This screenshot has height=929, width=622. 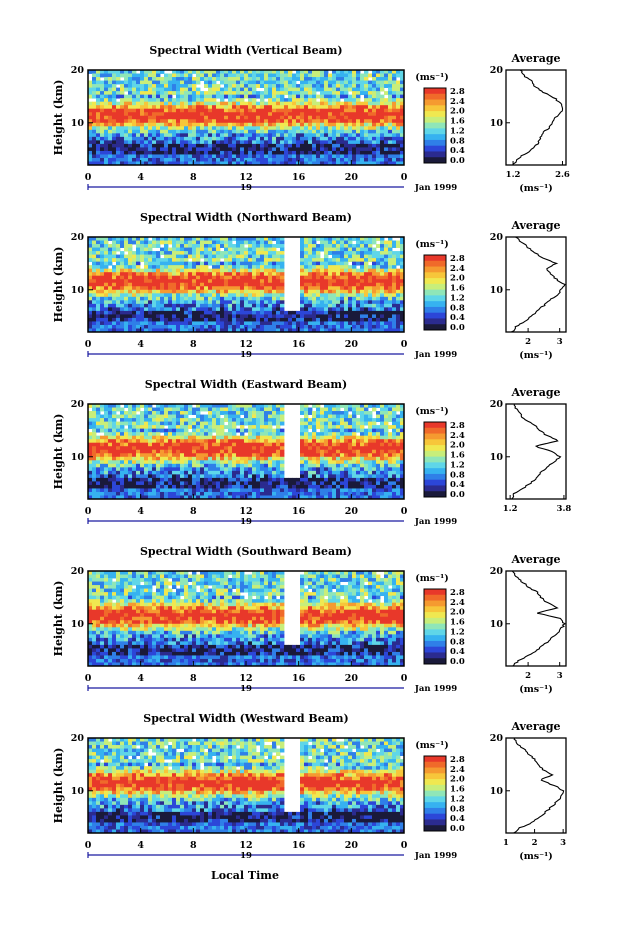 What do you see at coordinates (245, 177) in the screenshot?
I see `x-tick-label: 12` at bounding box center [245, 177].